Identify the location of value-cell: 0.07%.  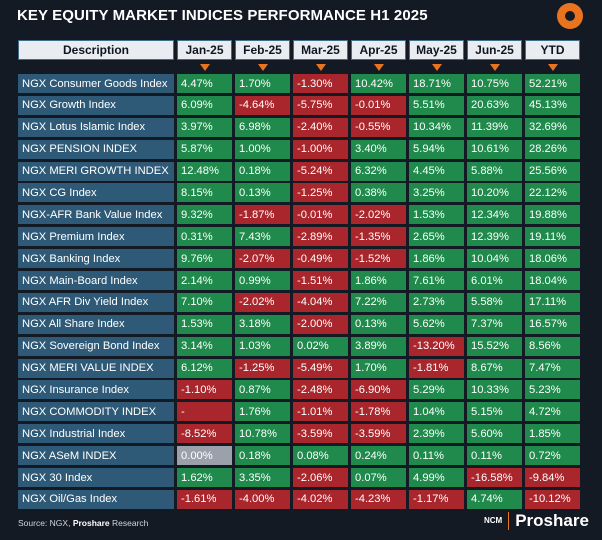
(378, 478).